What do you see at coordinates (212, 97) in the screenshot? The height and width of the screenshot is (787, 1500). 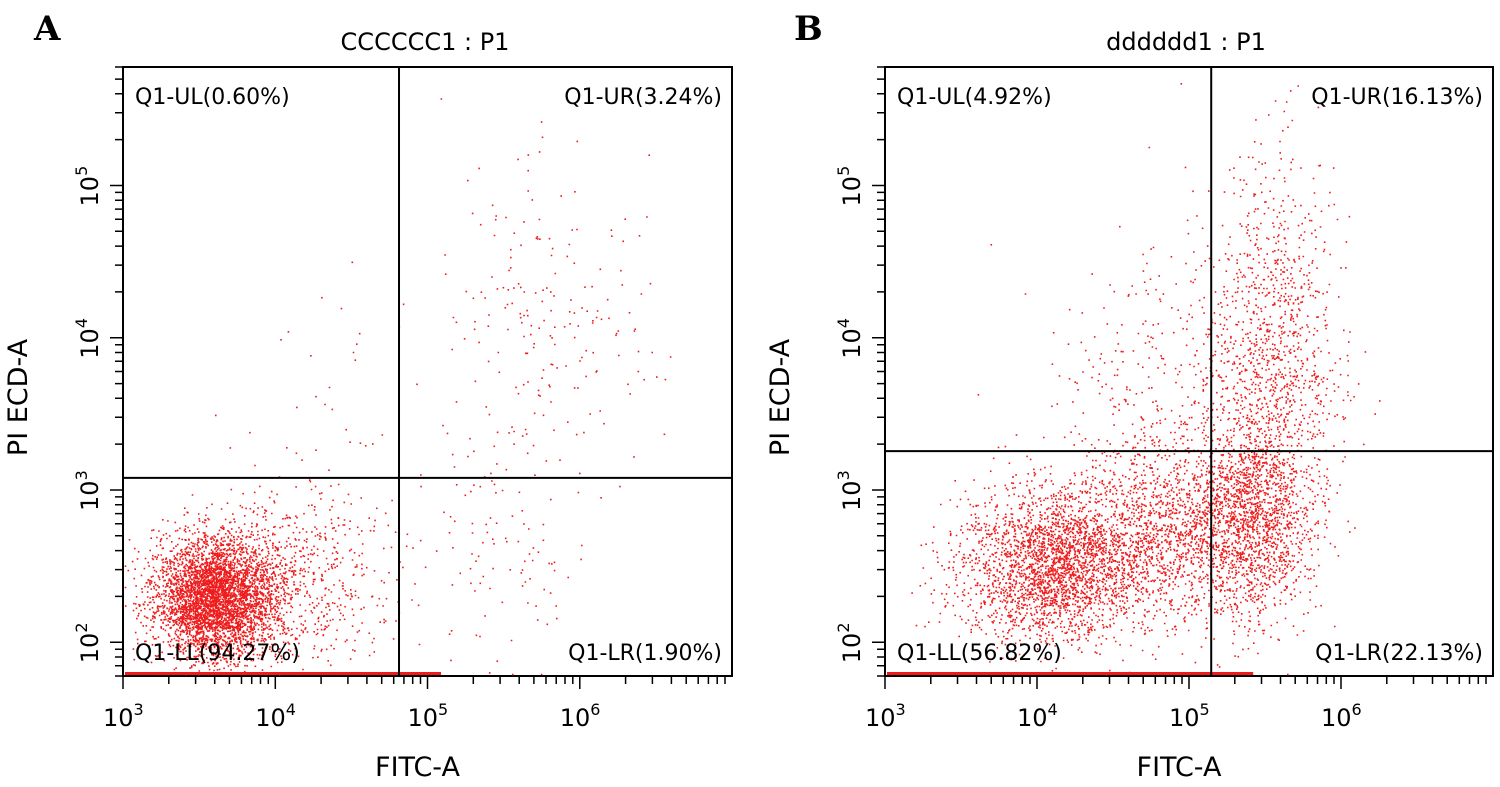 I see `quadrant-label-ul: Q1-UL(0.60%)` at bounding box center [212, 97].